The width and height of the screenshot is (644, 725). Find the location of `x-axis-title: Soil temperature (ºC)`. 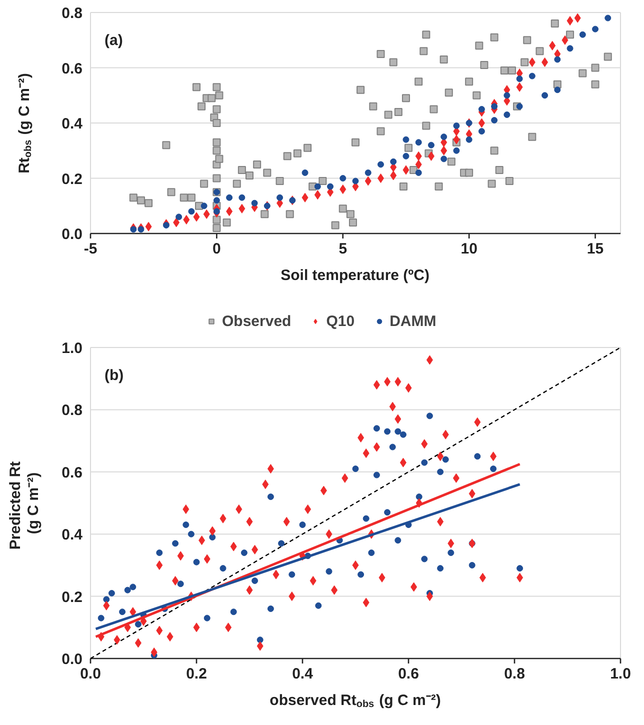

x-axis-title: Soil temperature (ºC) is located at coordinates (355, 275).